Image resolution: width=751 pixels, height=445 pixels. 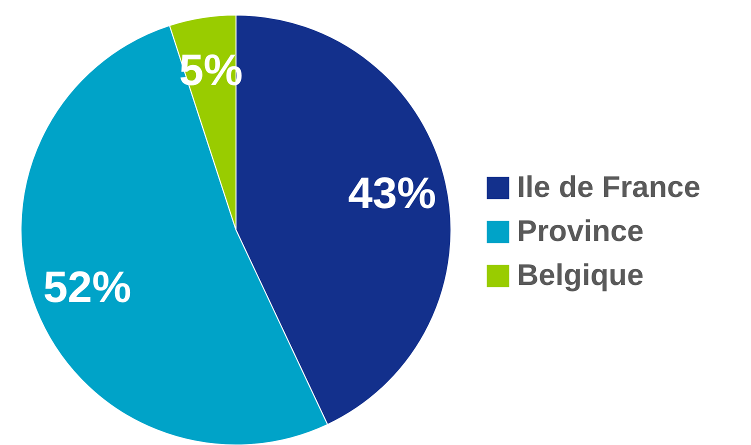 What do you see at coordinates (580, 275) in the screenshot?
I see `legend-label: Belgique` at bounding box center [580, 275].